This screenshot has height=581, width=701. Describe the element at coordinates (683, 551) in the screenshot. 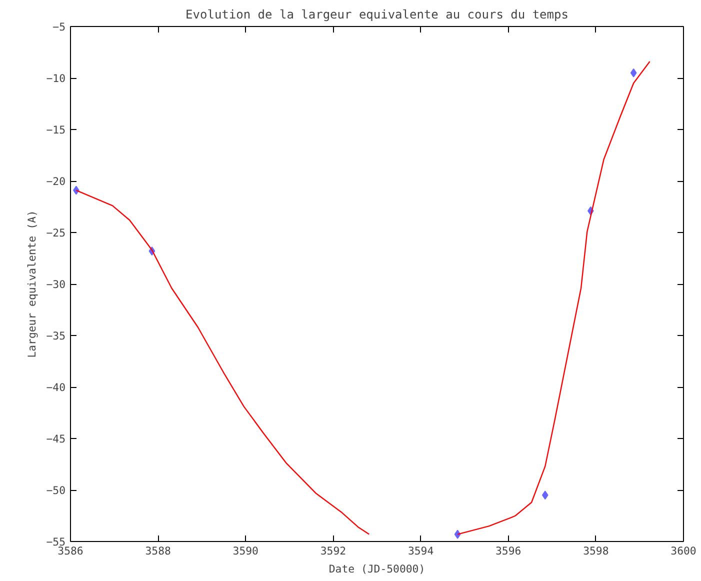

I see `x-tick-label: 3600` at that location.